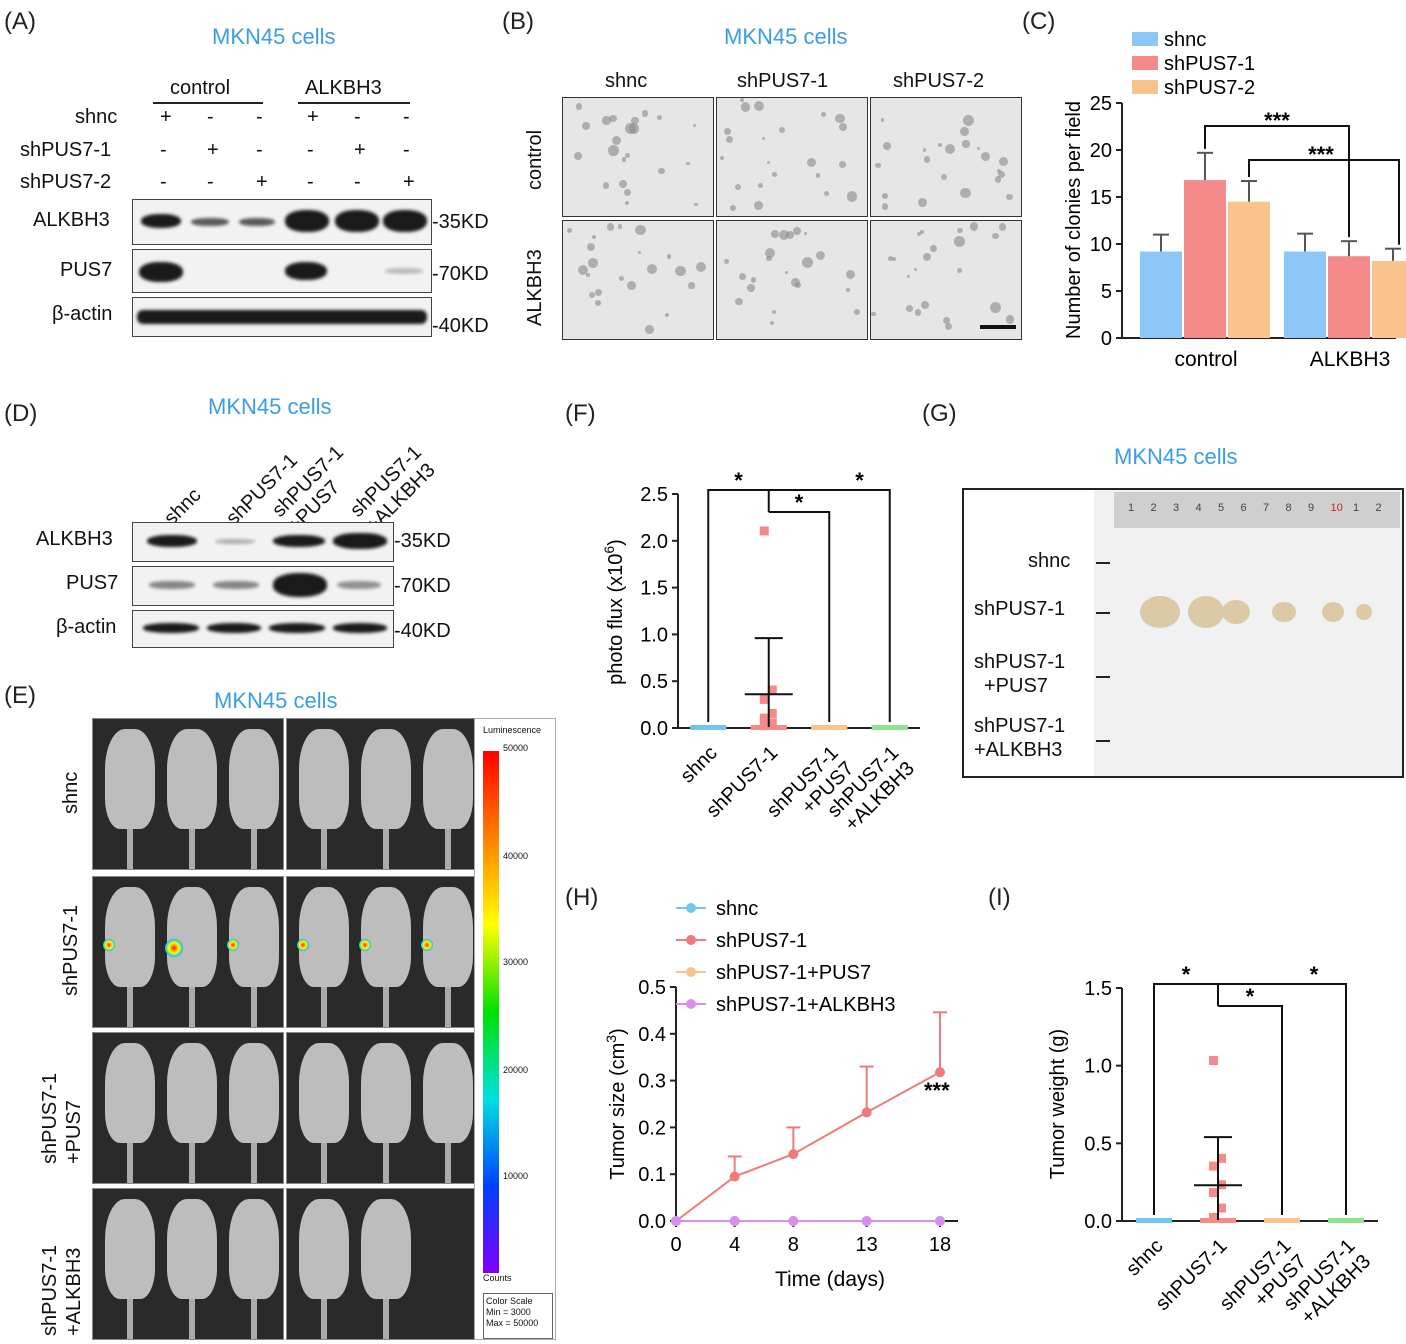 Image resolution: width=1406 pixels, height=1344 pixels. What do you see at coordinates (999, 897) in the screenshot?
I see `panel-i-label: (I)` at bounding box center [999, 897].